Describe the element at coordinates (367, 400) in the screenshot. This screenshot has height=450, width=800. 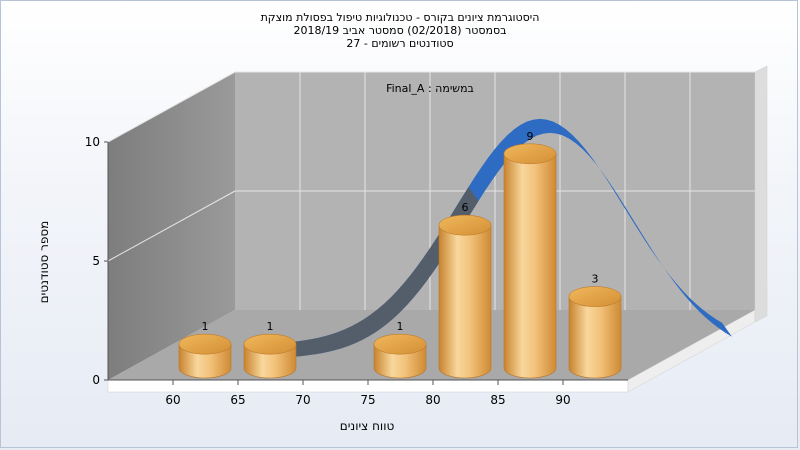
I see `x-tick-label: 75` at that location.